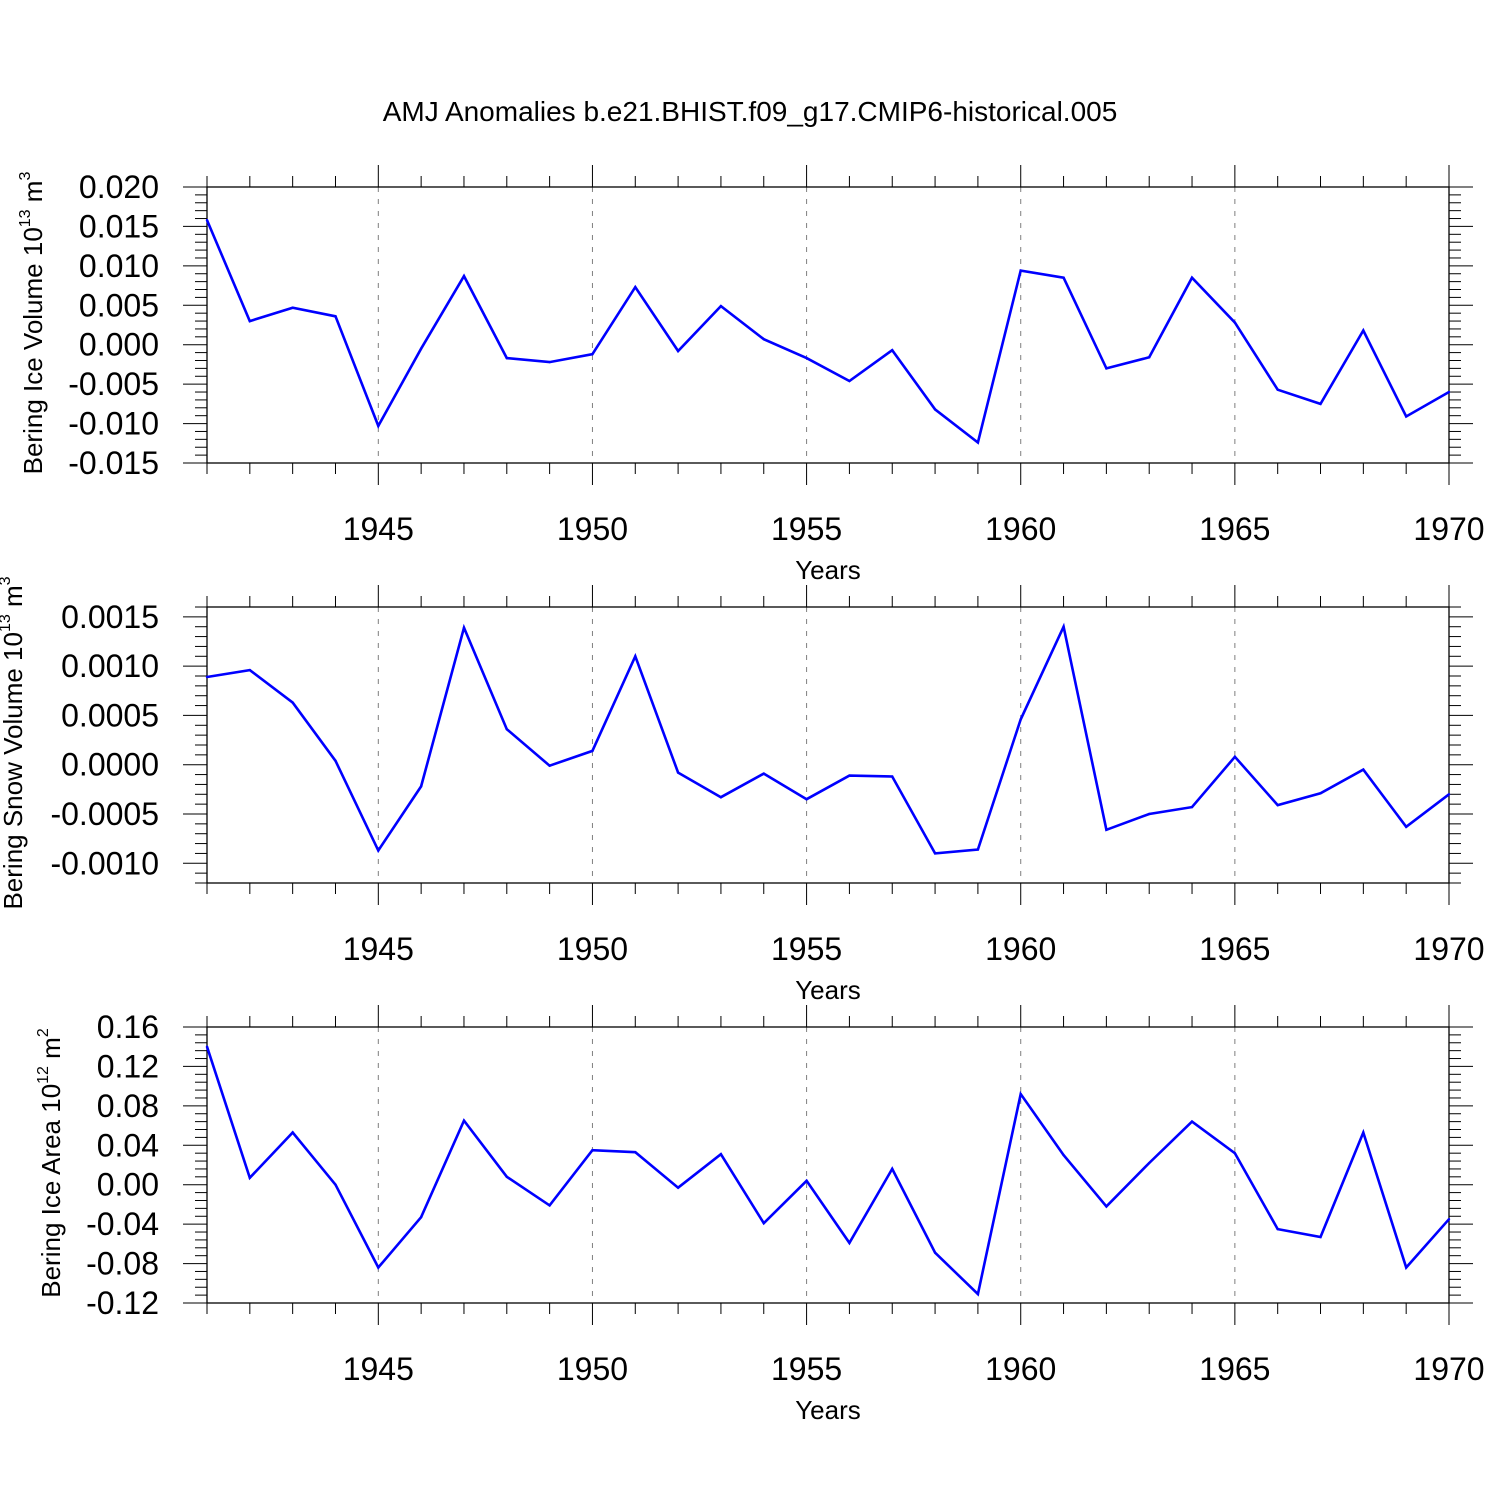 This screenshot has height=1500, width=1500. I want to click on y-tick-label: 0.0000, so click(110, 765).